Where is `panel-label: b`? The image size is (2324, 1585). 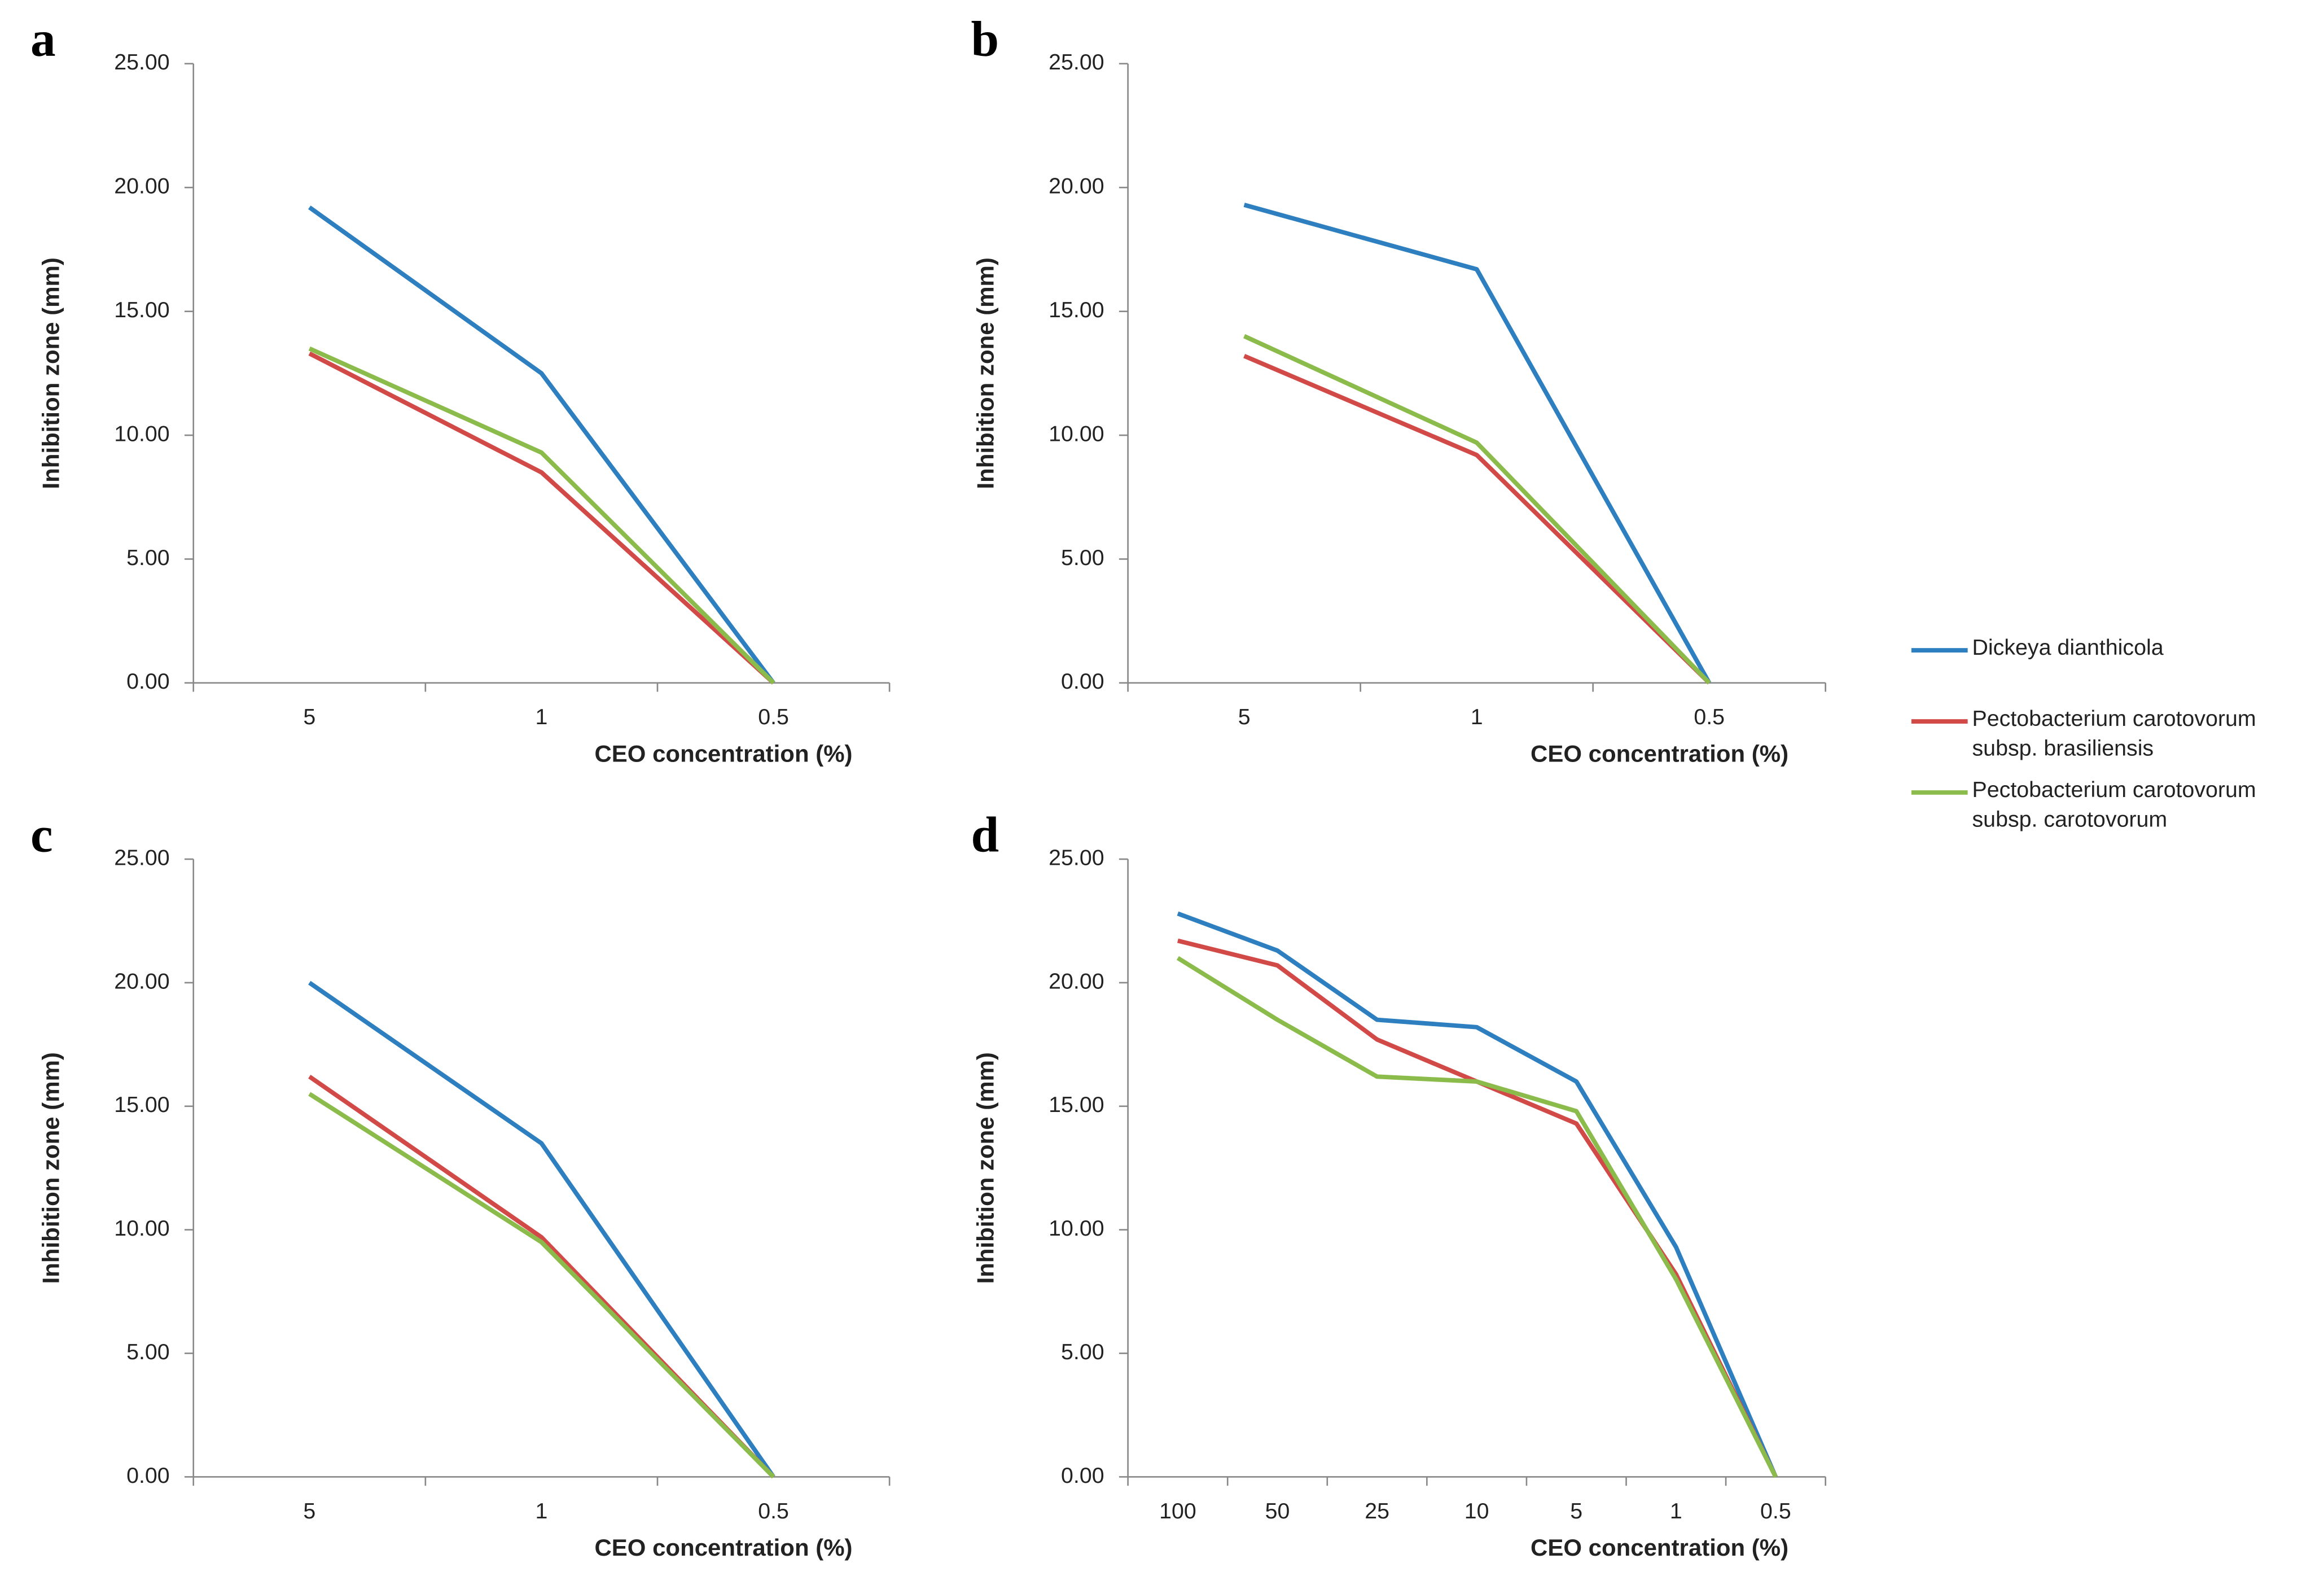
panel-label: b is located at coordinates (985, 39).